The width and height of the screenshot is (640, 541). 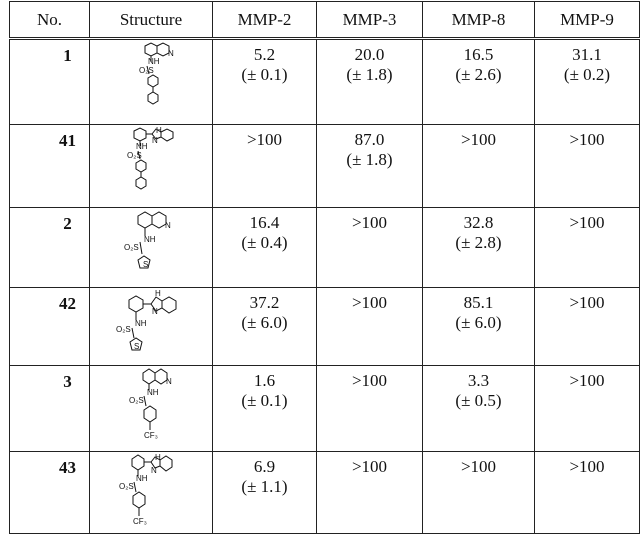 What do you see at coordinates (146, 490) in the screenshot?
I see `benzimidazole-trifluoromethylphenyl-sulfonamide-icon: H N NH O₂S CF₃` at bounding box center [146, 490].